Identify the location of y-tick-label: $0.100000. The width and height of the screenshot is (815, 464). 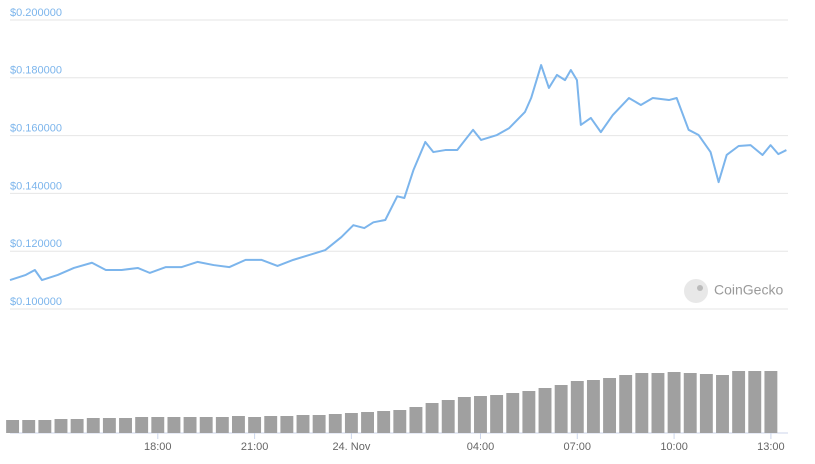
(36, 302).